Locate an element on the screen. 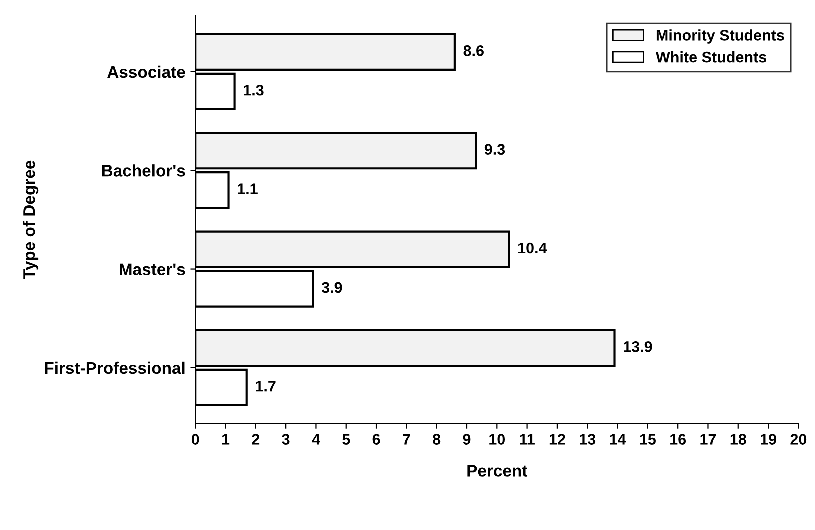 The height and width of the screenshot is (530, 815). x-tick-label: 14 is located at coordinates (618, 439).